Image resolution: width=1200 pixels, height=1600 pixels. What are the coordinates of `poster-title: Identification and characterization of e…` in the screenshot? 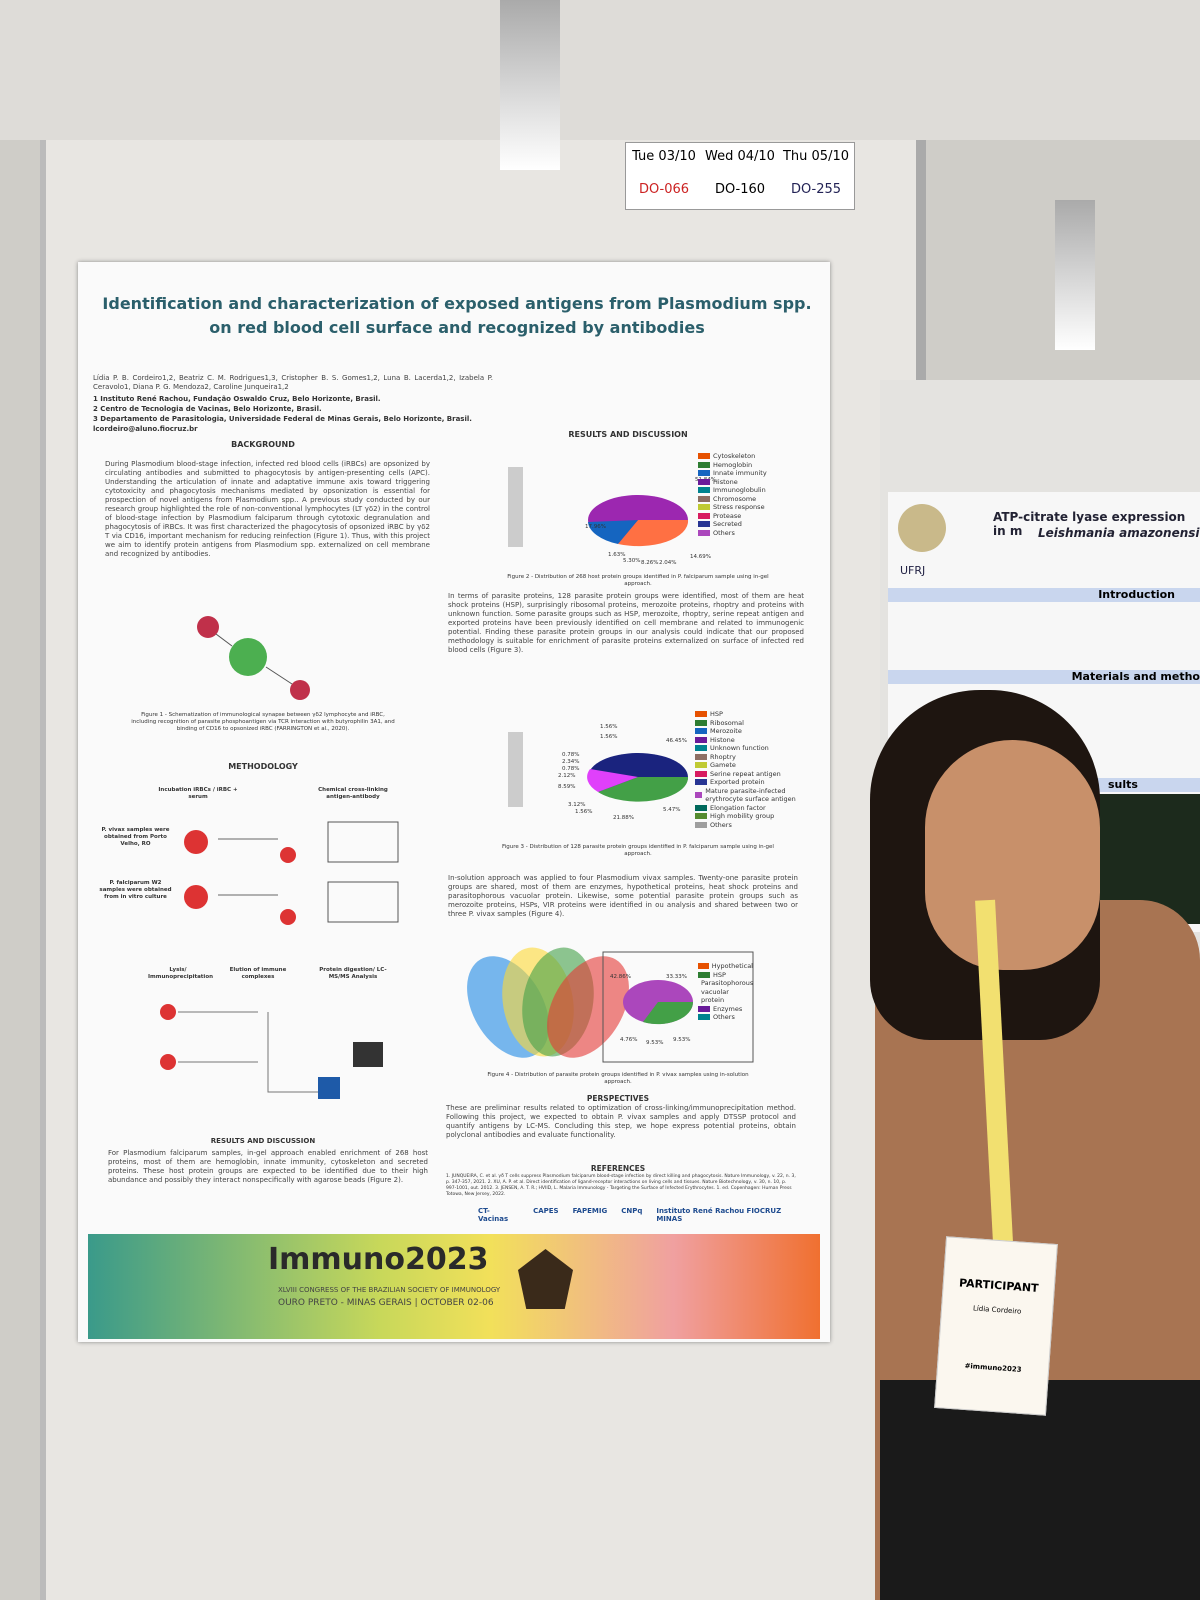 It's located at (457, 316).